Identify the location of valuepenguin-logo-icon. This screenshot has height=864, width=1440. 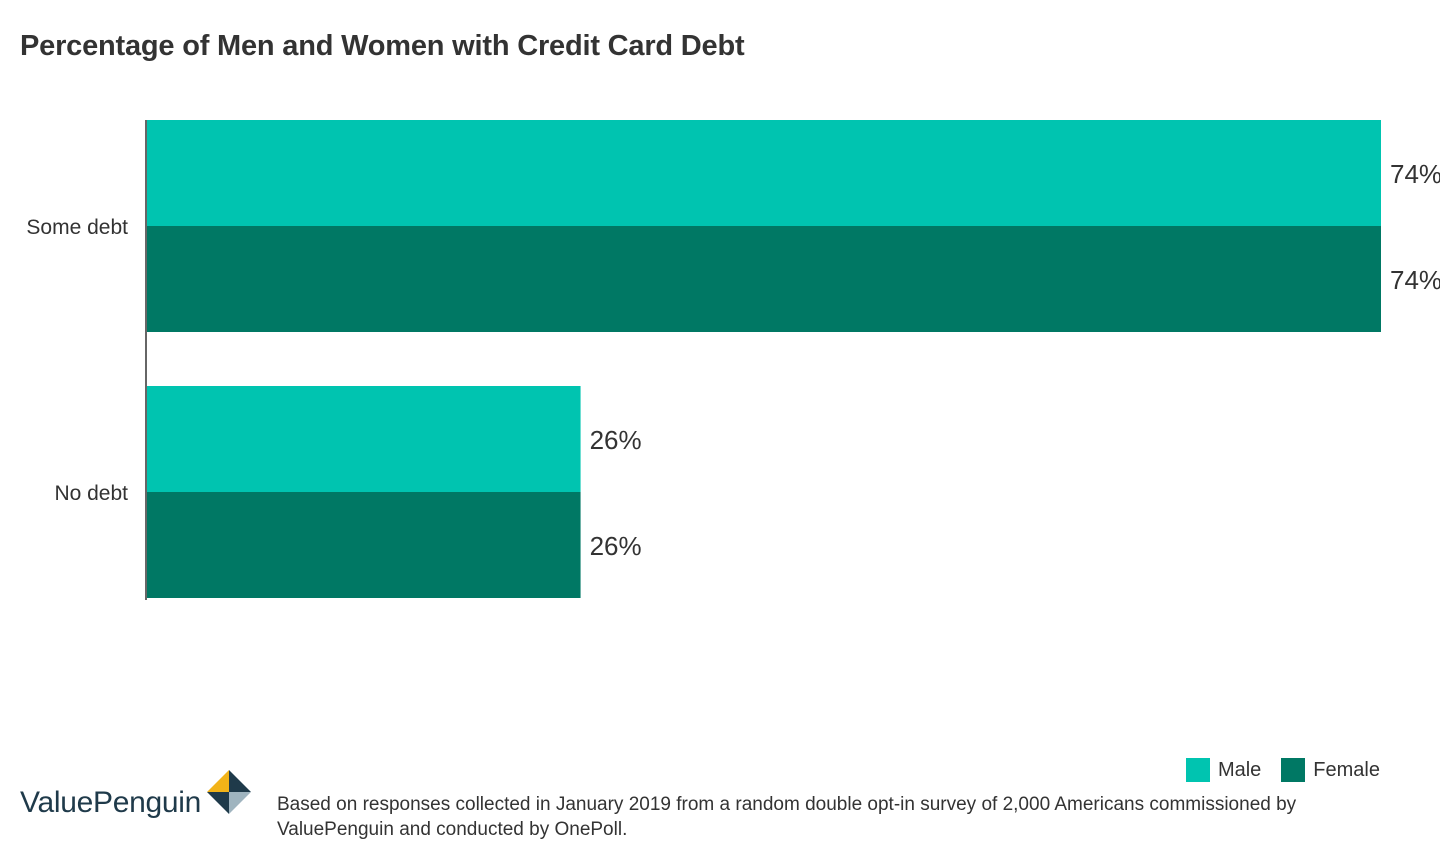
(229, 795).